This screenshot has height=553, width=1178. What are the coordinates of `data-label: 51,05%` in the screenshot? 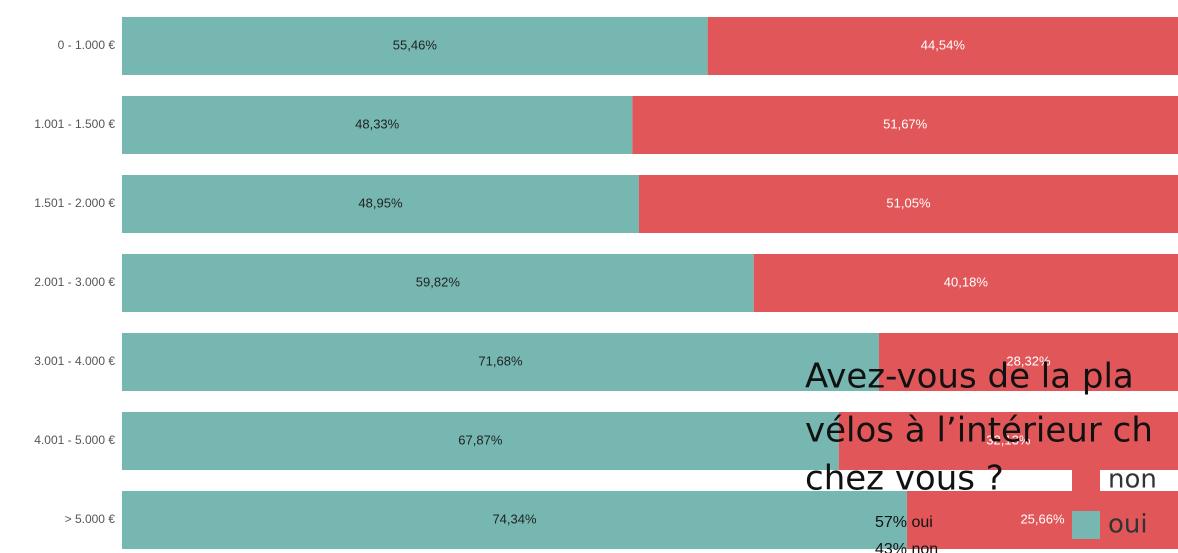 It's located at (908, 202).